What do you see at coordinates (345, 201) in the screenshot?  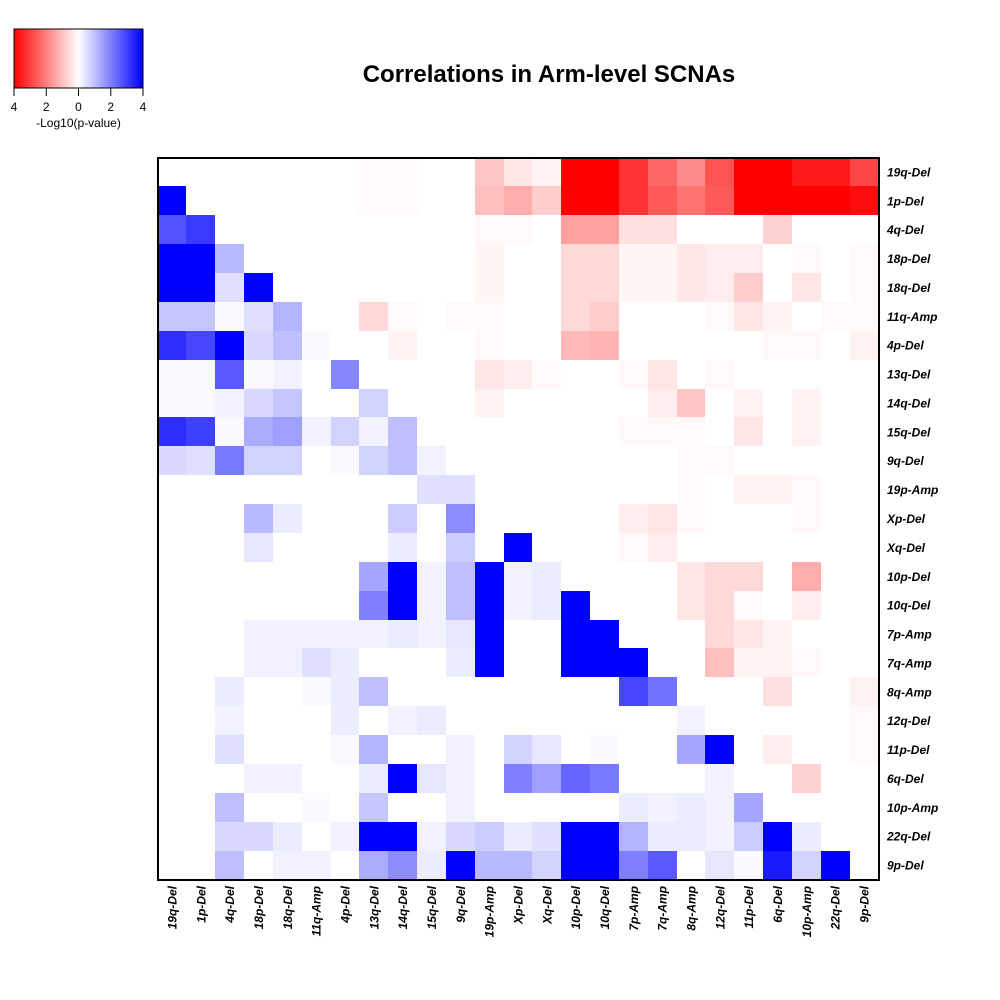 I see `heatmap-cell-1p-Del-x-4p-Del` at bounding box center [345, 201].